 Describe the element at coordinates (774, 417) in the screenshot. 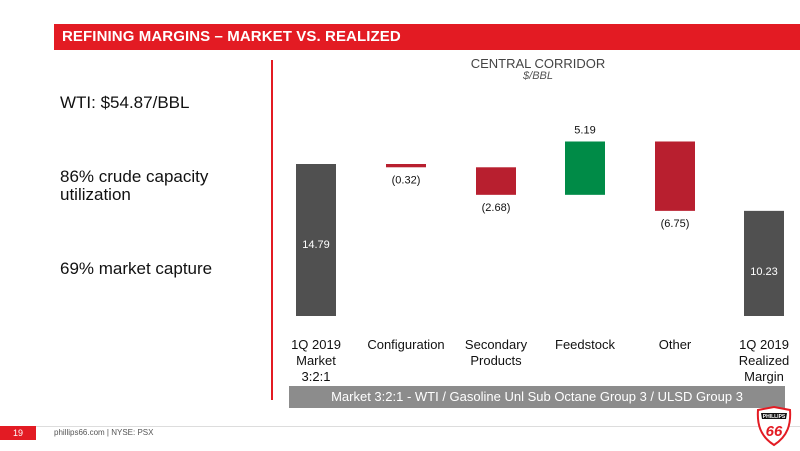

I see `logo-text: PHILLIPS` at that location.